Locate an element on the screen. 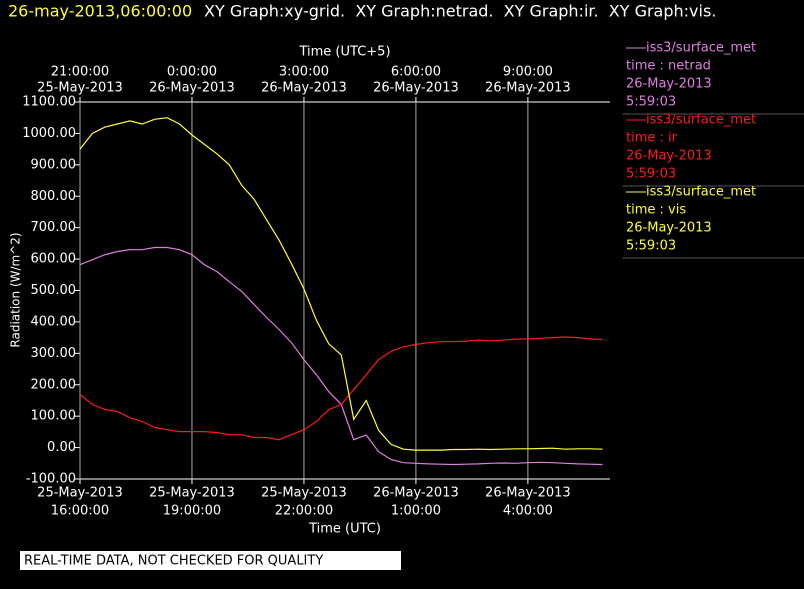 The image size is (804, 589). x2-axis-title: Time (UTC+5) is located at coordinates (344, 52).